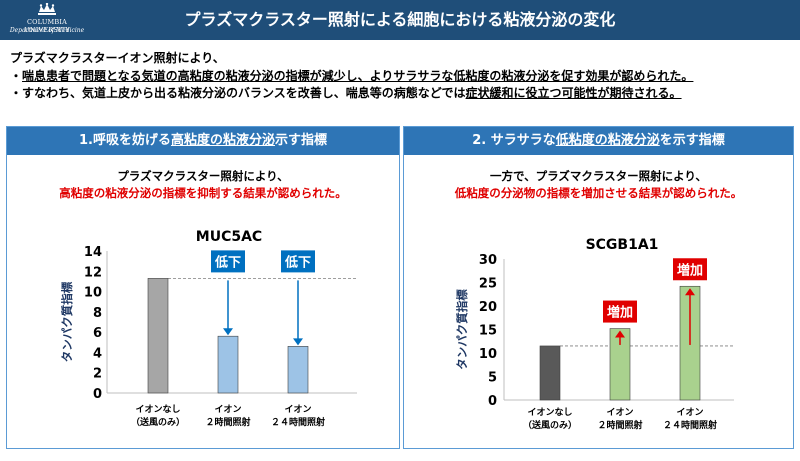 This screenshot has width=800, height=461. What do you see at coordinates (97, 313) in the screenshot?
I see `y-tick-label: 8` at bounding box center [97, 313].